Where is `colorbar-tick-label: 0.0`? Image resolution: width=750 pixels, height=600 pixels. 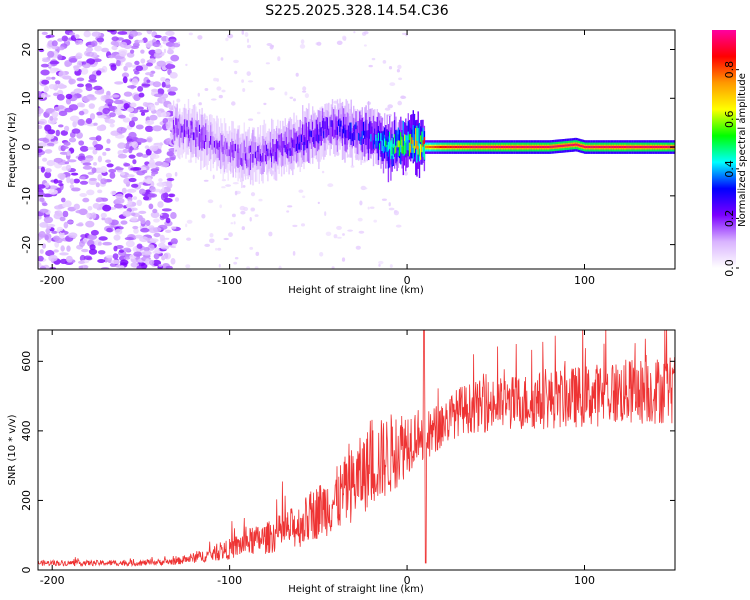 colorbar-tick-label: 0.0 is located at coordinates (729, 268).